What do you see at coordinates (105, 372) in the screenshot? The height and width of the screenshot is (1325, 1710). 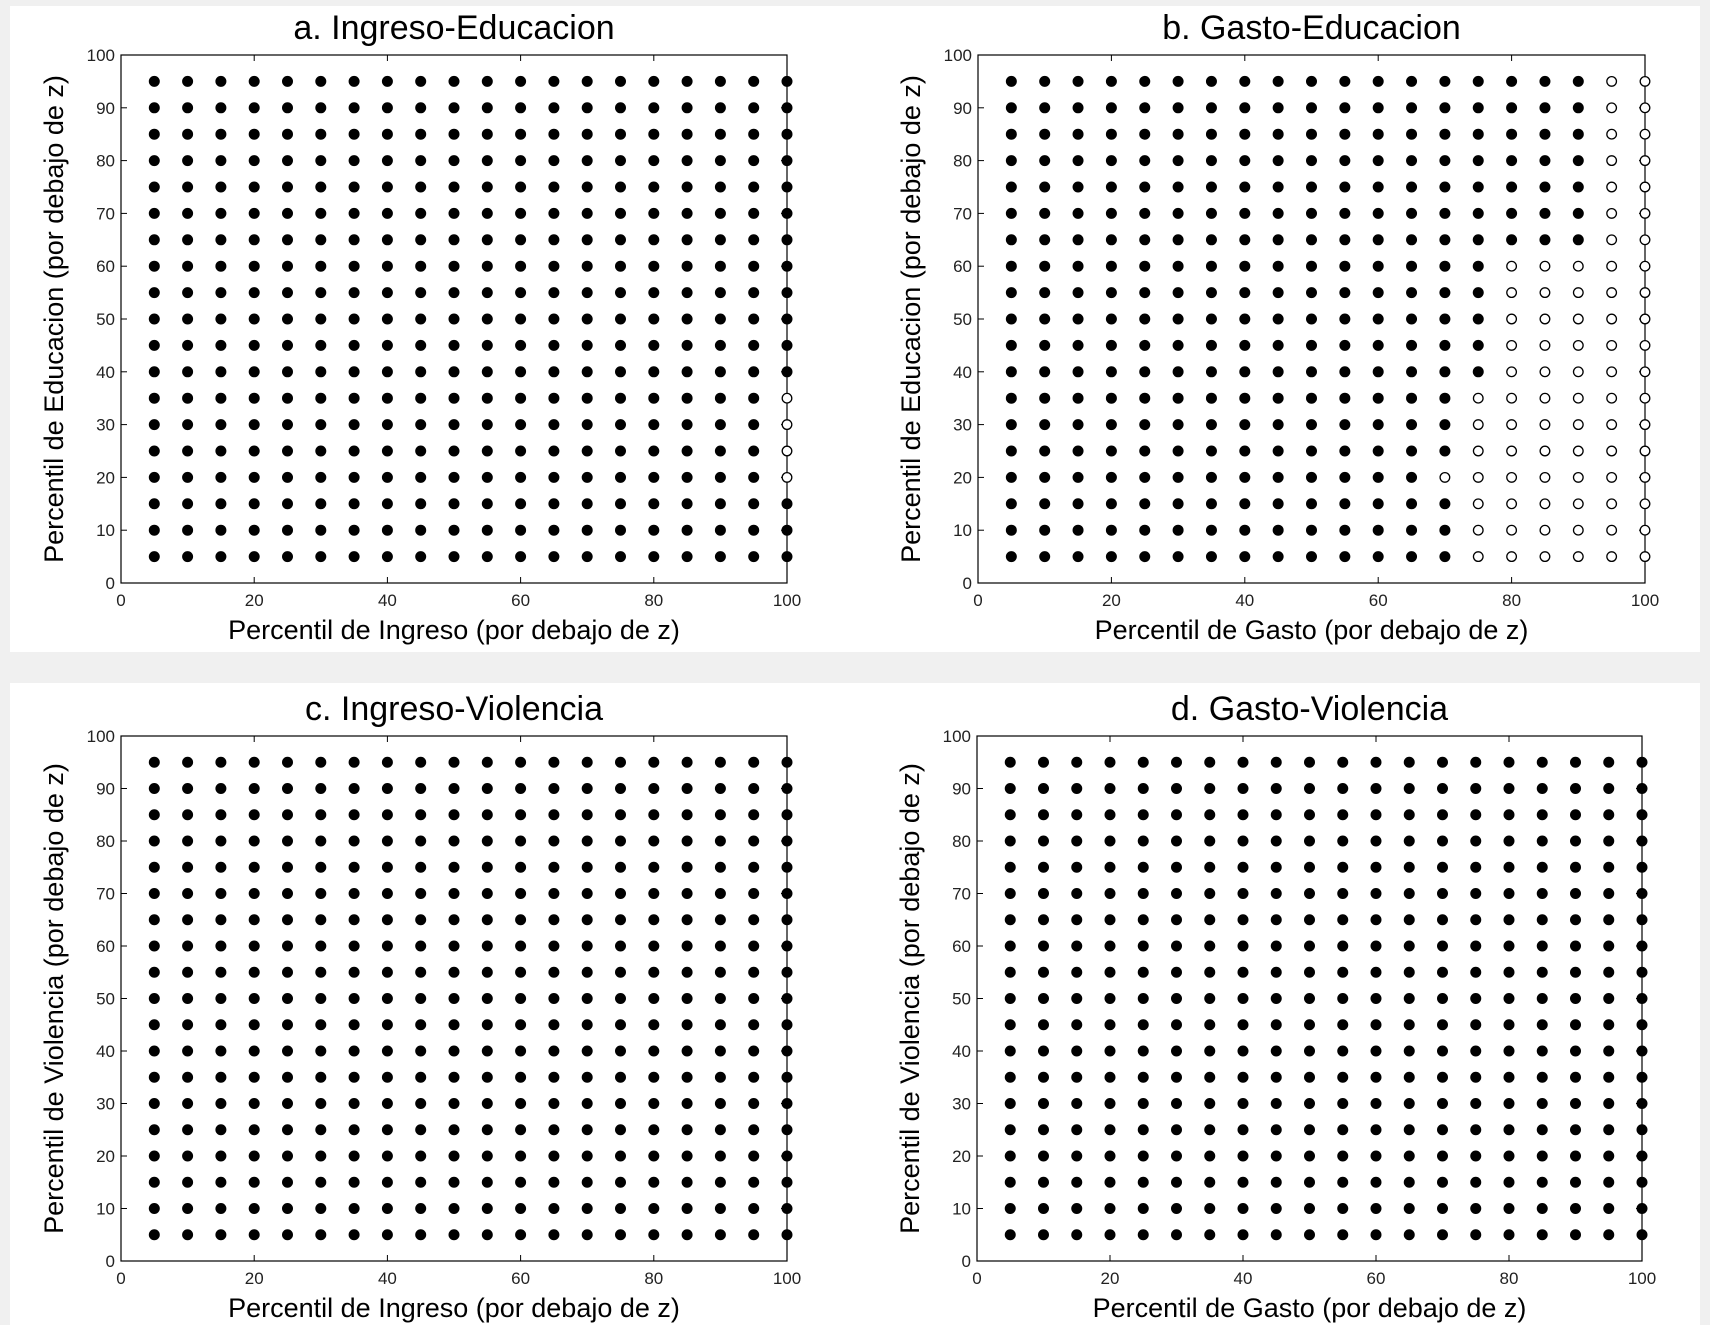 I see `y-tick-label: 40` at bounding box center [105, 372].